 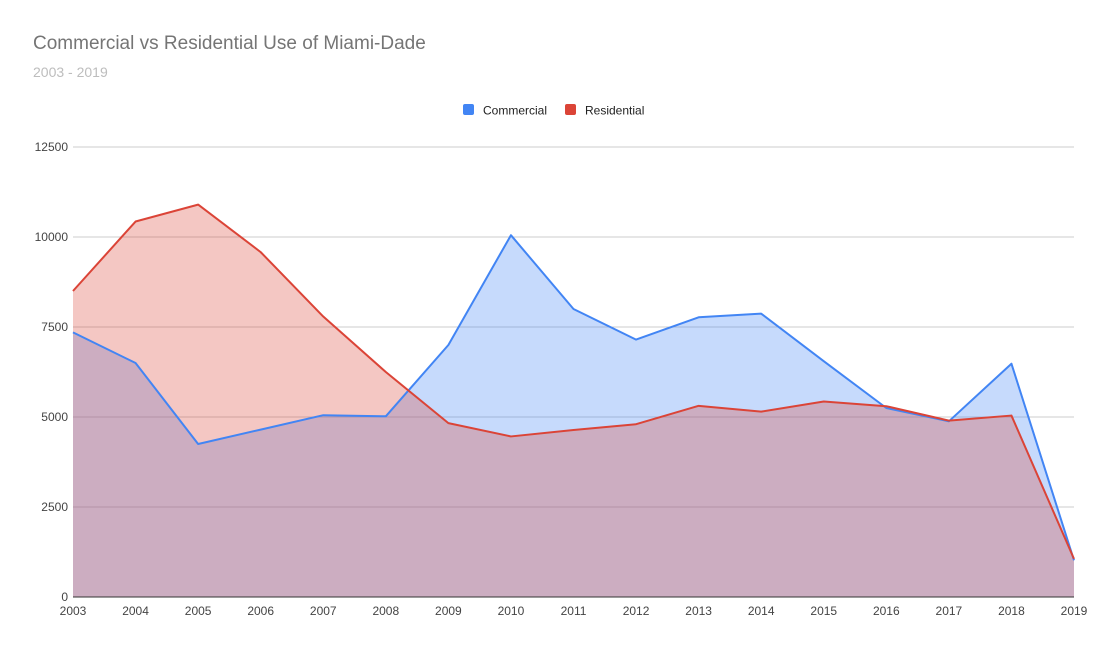 I want to click on x-tick-label: 2007, so click(x=323, y=611).